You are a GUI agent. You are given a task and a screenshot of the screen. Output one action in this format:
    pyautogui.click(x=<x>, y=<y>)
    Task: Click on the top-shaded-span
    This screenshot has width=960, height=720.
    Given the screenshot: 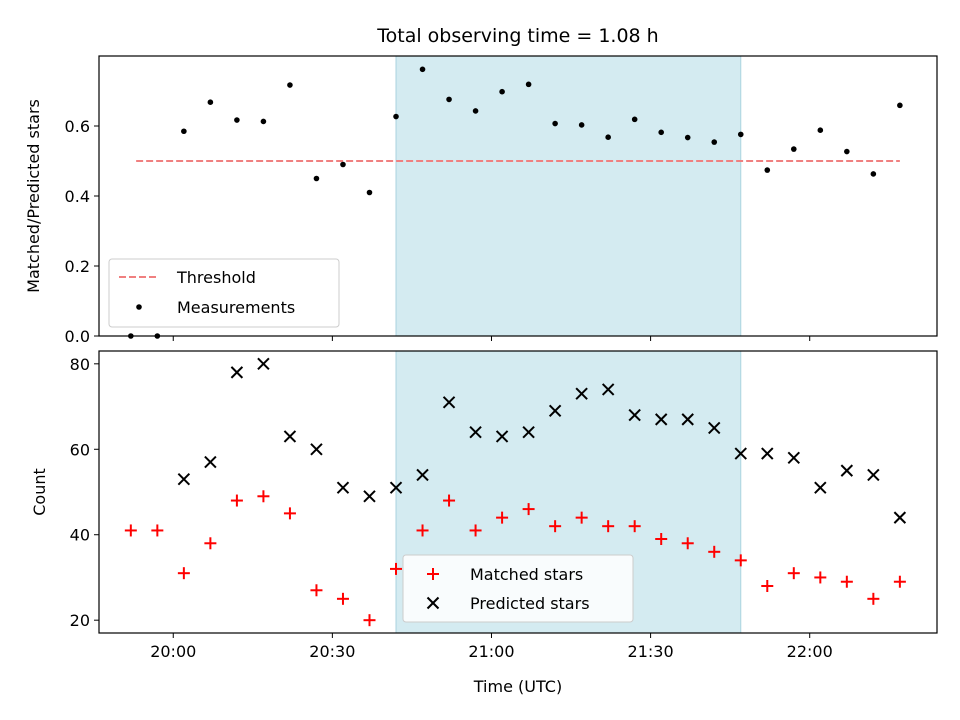 What is the action you would take?
    pyautogui.click(x=568, y=196)
    